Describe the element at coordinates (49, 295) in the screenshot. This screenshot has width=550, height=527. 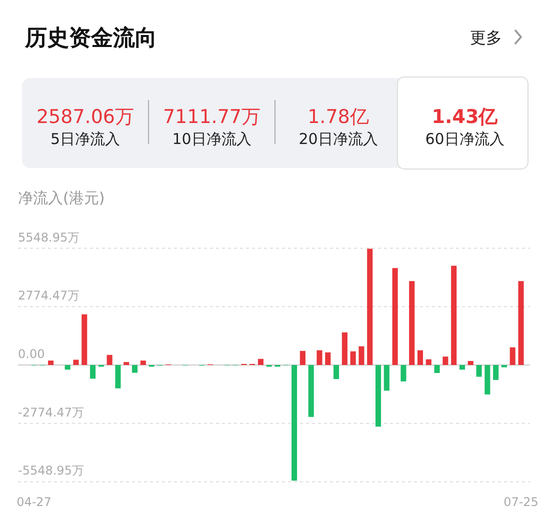
I see `y-tick-label: 2774.47万` at that location.